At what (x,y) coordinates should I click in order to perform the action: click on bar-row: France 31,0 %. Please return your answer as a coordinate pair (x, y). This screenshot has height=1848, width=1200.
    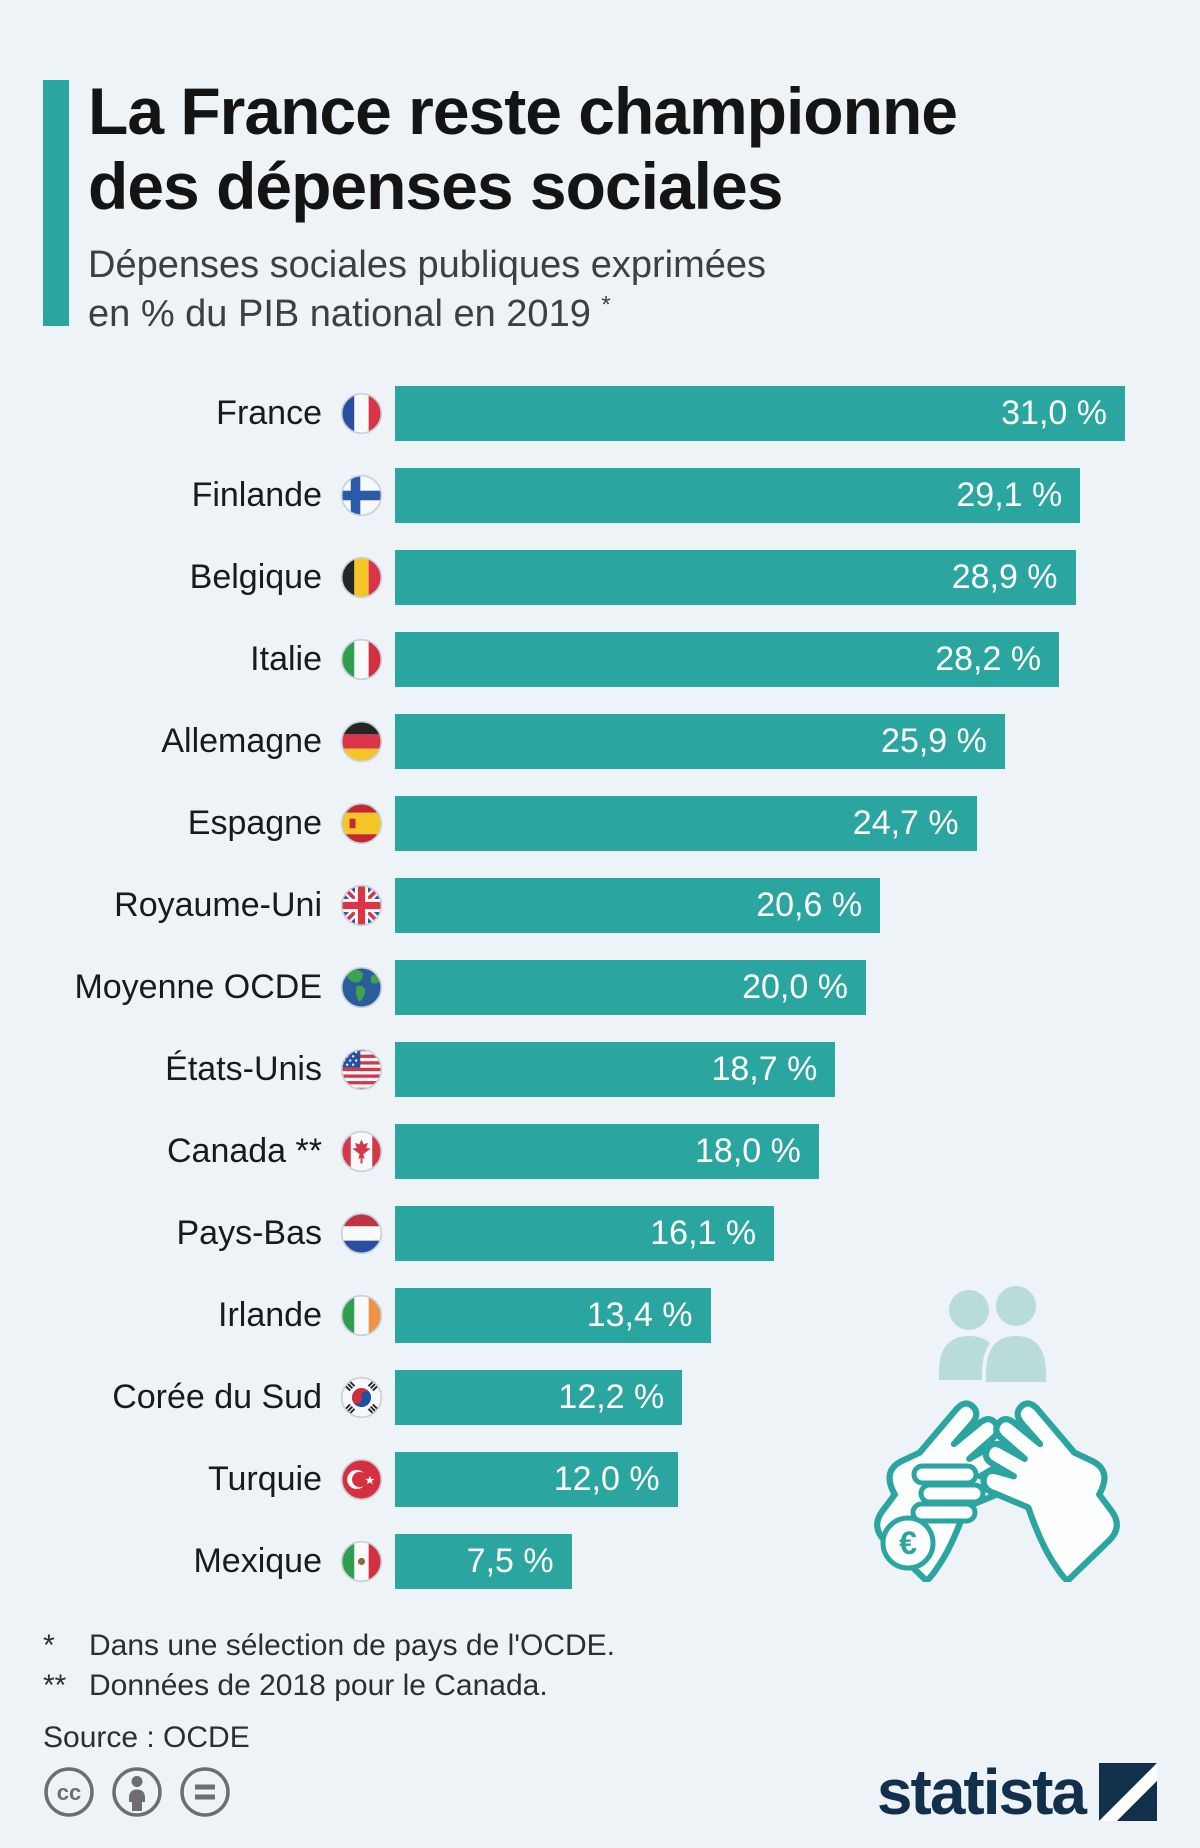
    Looking at the image, I should click on (562, 413).